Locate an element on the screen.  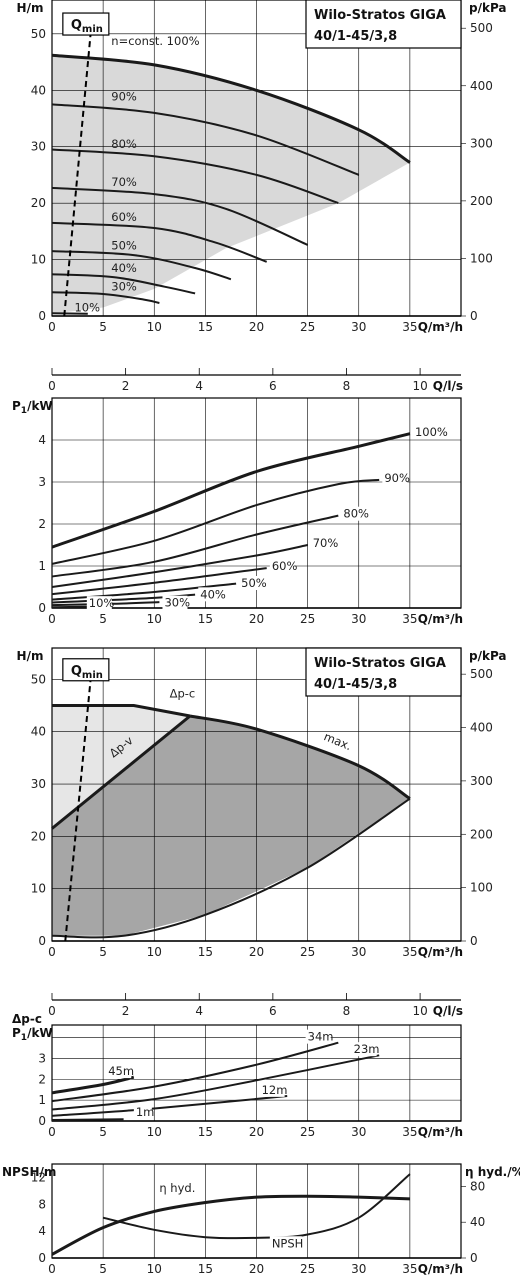
power-curves: 100% 90% 80% 70% 60% 50% 40% 30% 10% is located at coordinates (249, 517).